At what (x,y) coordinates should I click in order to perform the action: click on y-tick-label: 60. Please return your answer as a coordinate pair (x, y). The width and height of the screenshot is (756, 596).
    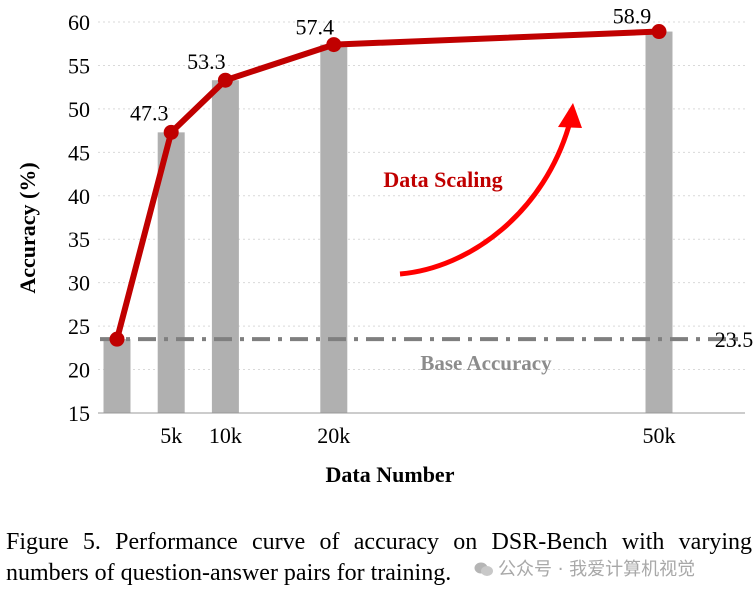
    Looking at the image, I should click on (79, 22).